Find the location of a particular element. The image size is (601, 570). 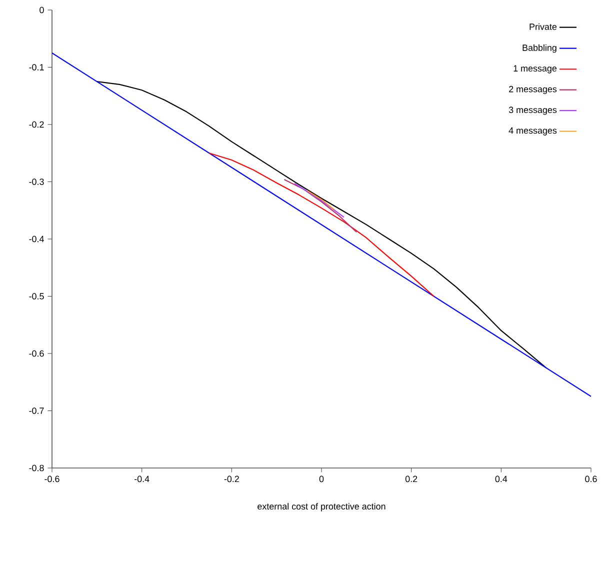

x-axis-title: external cost of protective action is located at coordinates (322, 507).